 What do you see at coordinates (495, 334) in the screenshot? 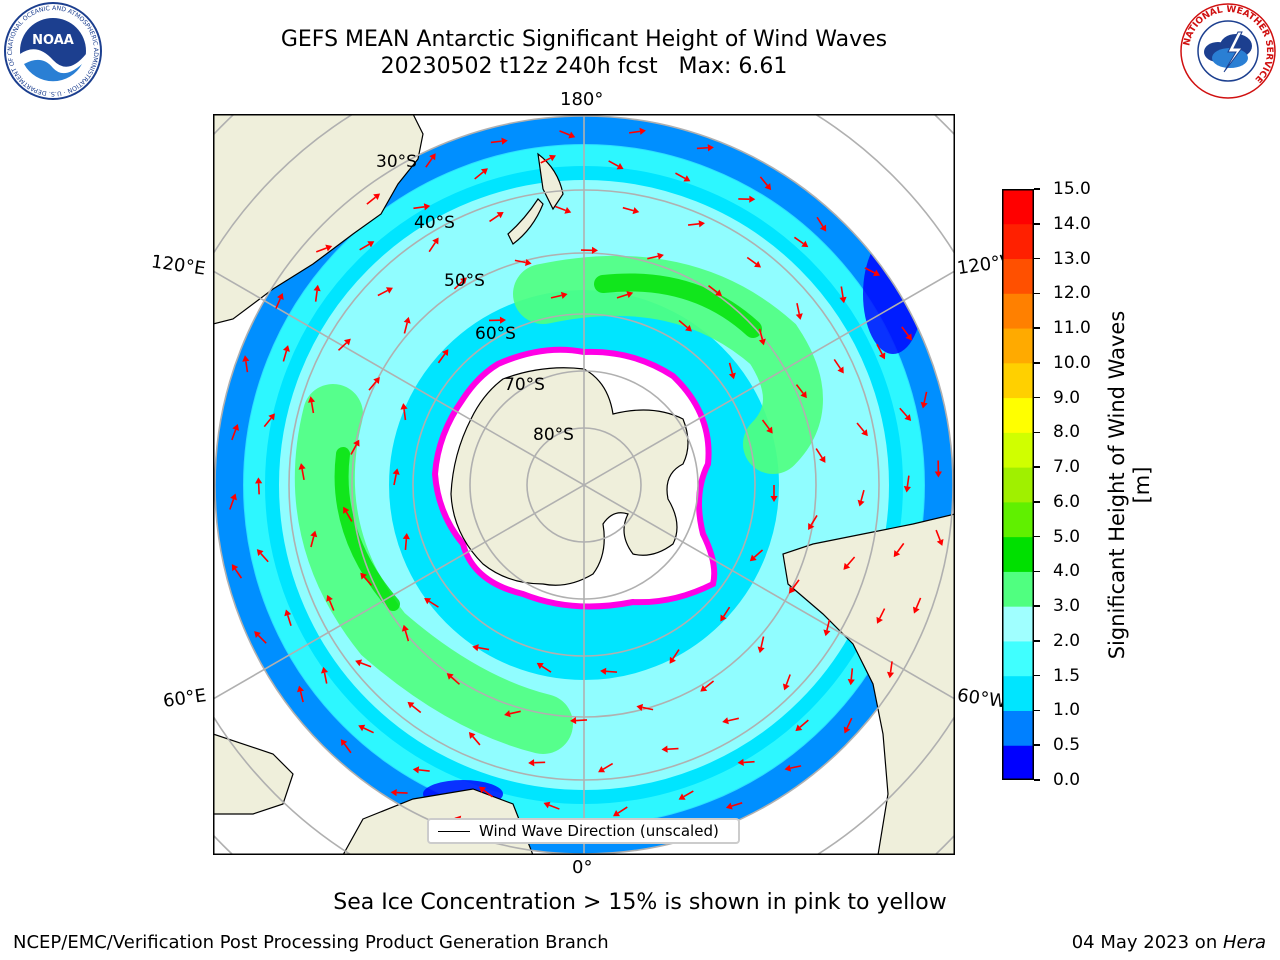
I see `lat-label-60s: 60°S` at bounding box center [495, 334].